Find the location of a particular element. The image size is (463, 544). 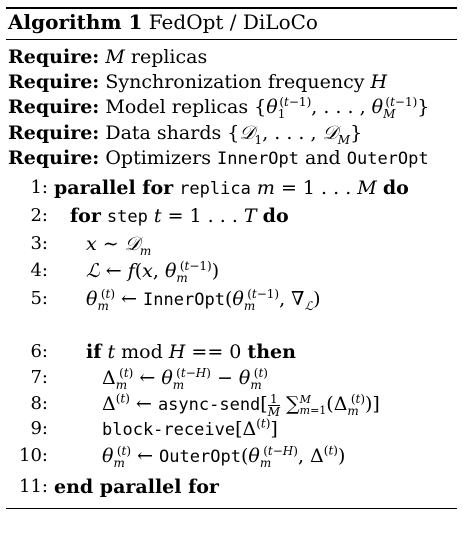

bottom-rule is located at coordinates (231, 508).